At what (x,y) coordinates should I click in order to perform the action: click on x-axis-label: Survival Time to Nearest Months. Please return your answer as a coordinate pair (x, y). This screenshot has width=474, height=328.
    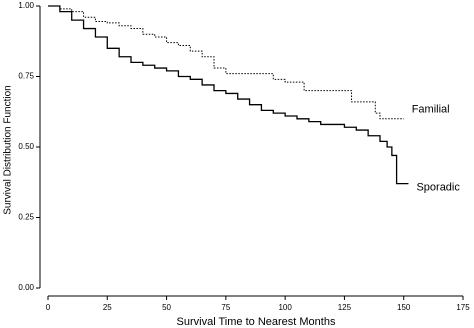
    Looking at the image, I should click on (256, 322).